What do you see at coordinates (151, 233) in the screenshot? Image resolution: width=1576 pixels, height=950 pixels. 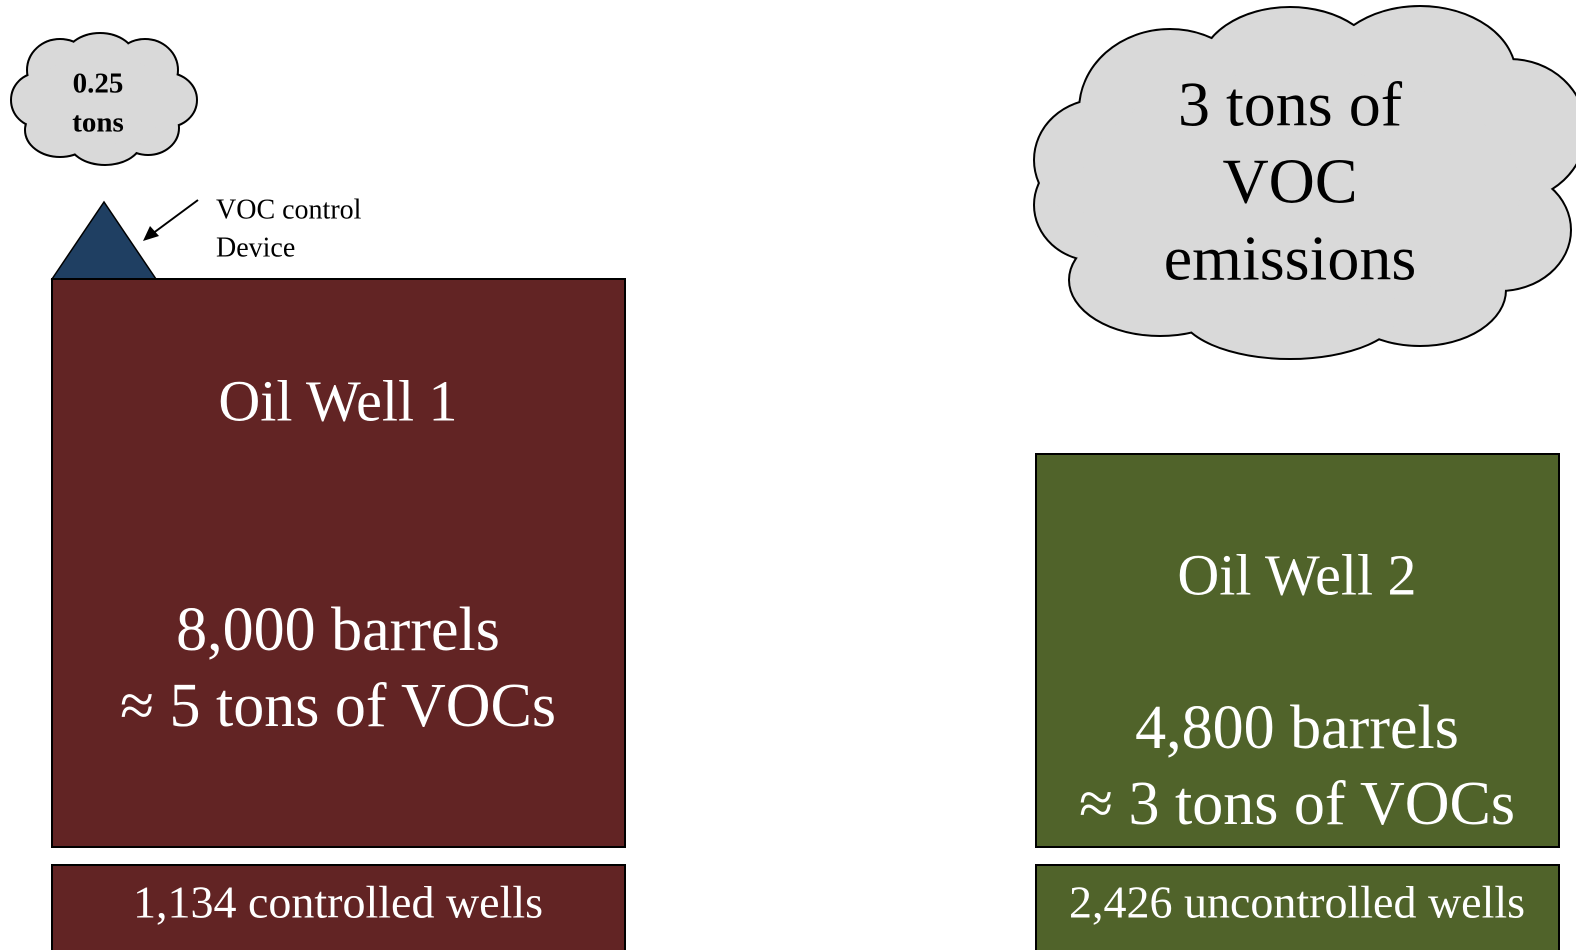 I see `arrow-head` at bounding box center [151, 233].